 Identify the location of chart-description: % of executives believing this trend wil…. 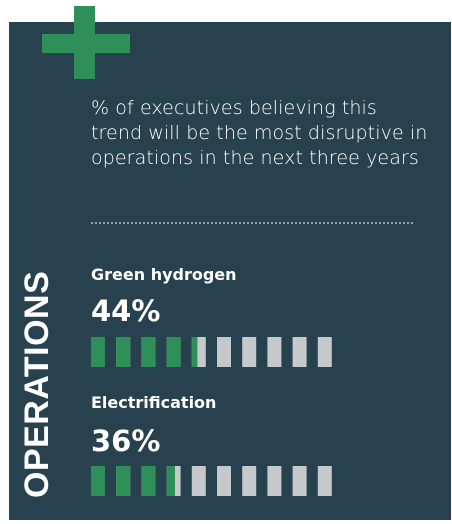
(259, 133).